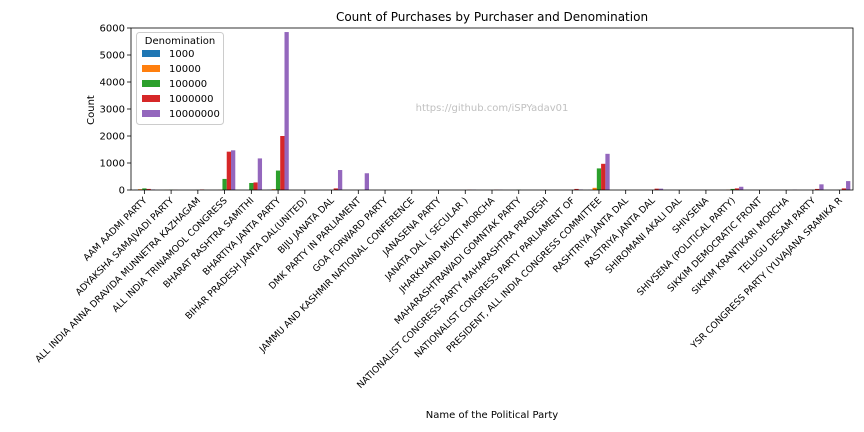  Describe the element at coordinates (686, 246) in the screenshot. I see `x-tick-label: SHIVSENA (POLITICAL PARTY)` at that location.